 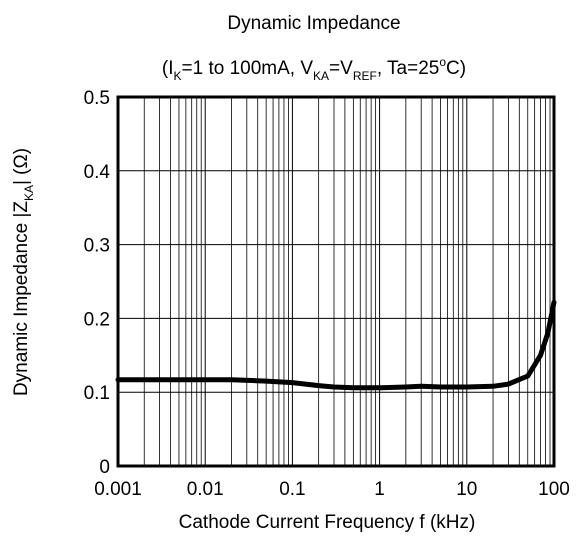 What do you see at coordinates (554, 489) in the screenshot?
I see `x-tick-label: 100` at bounding box center [554, 489].